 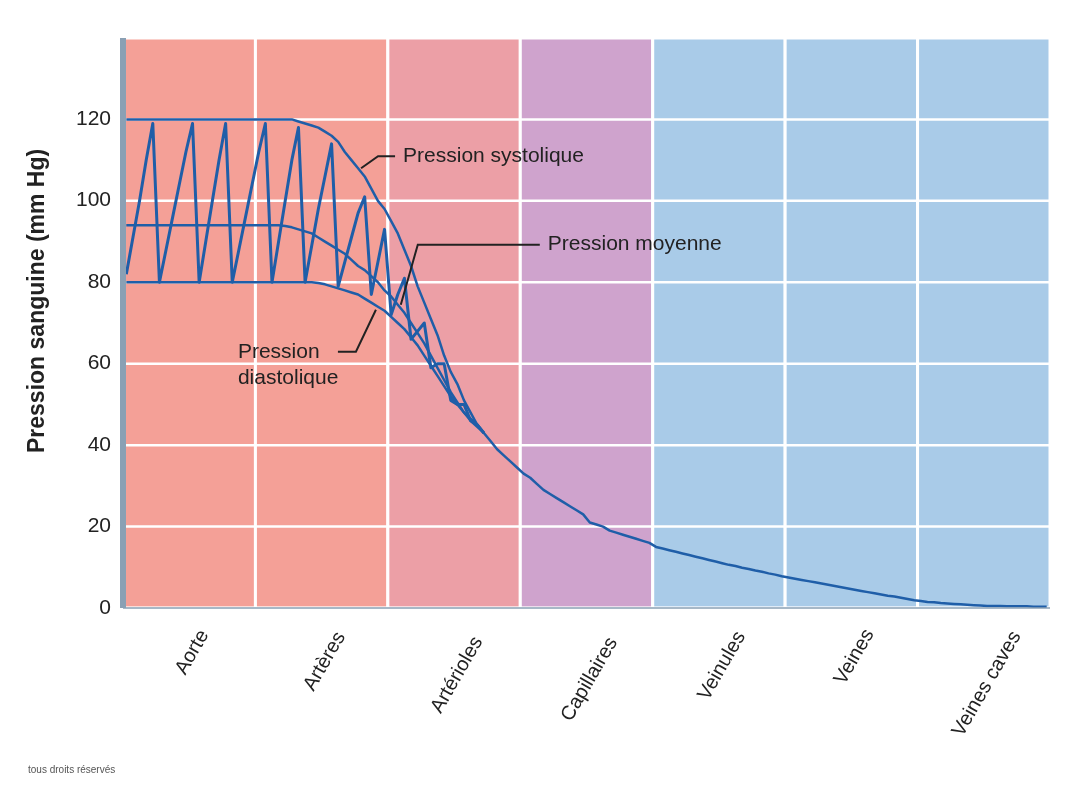 I want to click on y-tick-label: 40, so click(x=99, y=443).